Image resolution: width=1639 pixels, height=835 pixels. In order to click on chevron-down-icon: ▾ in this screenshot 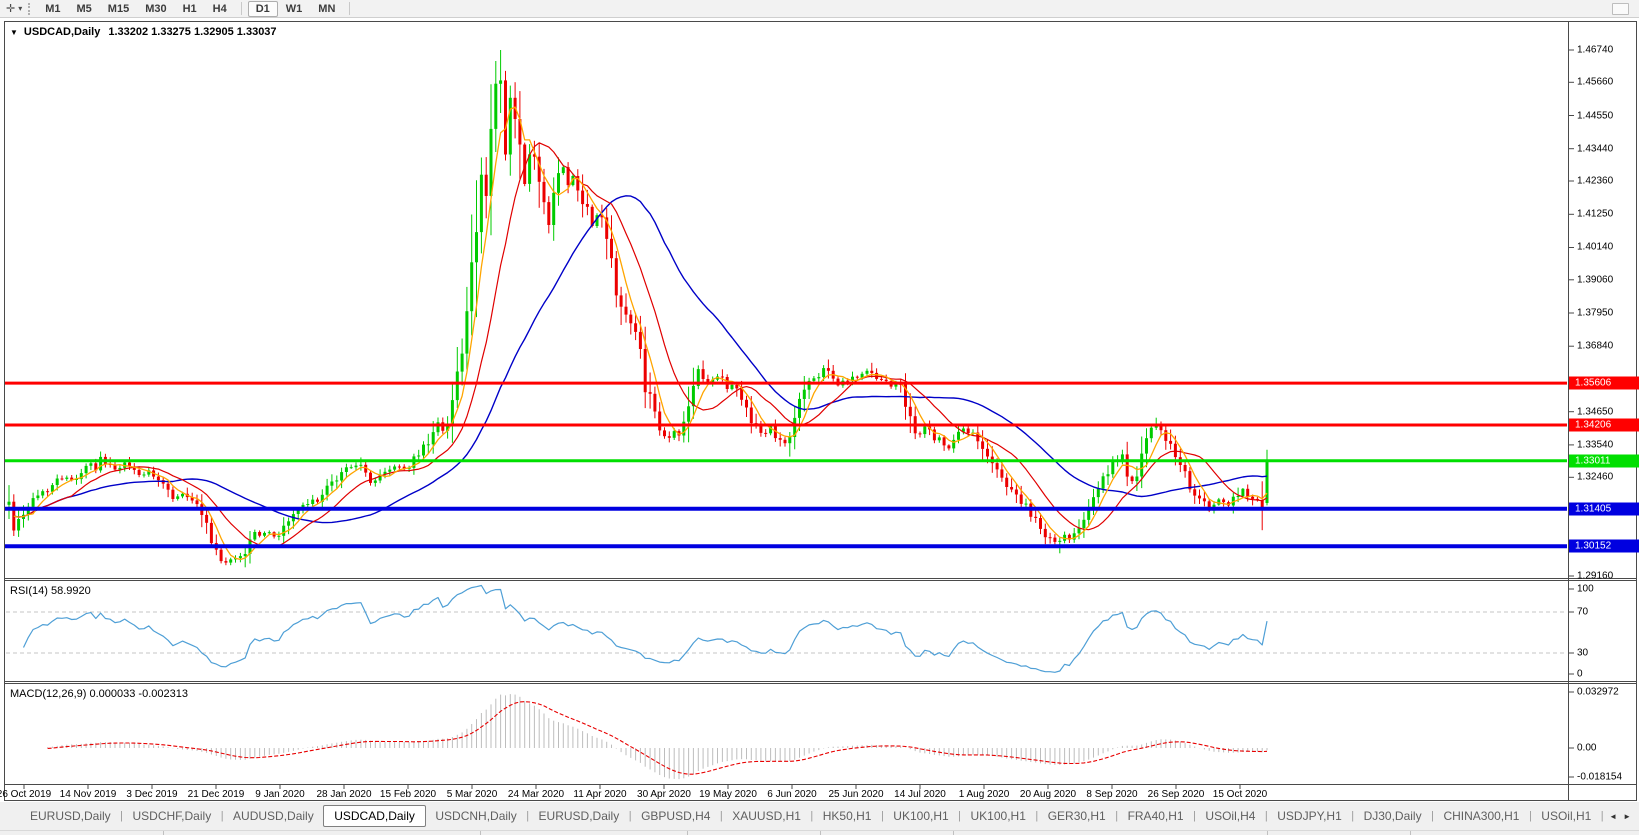, I will do `click(20, 8)`.